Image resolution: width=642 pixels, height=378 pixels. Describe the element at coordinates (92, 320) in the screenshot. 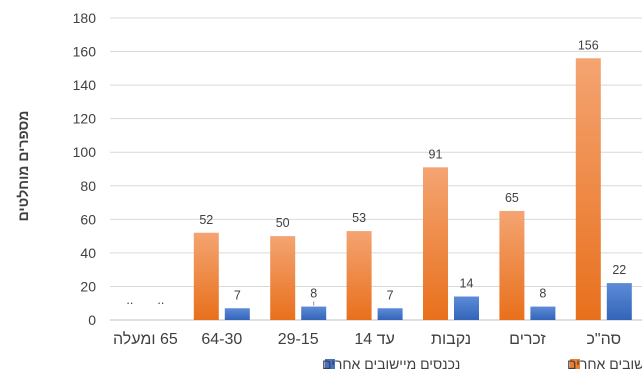

I see `y-tick-label: 0` at that location.